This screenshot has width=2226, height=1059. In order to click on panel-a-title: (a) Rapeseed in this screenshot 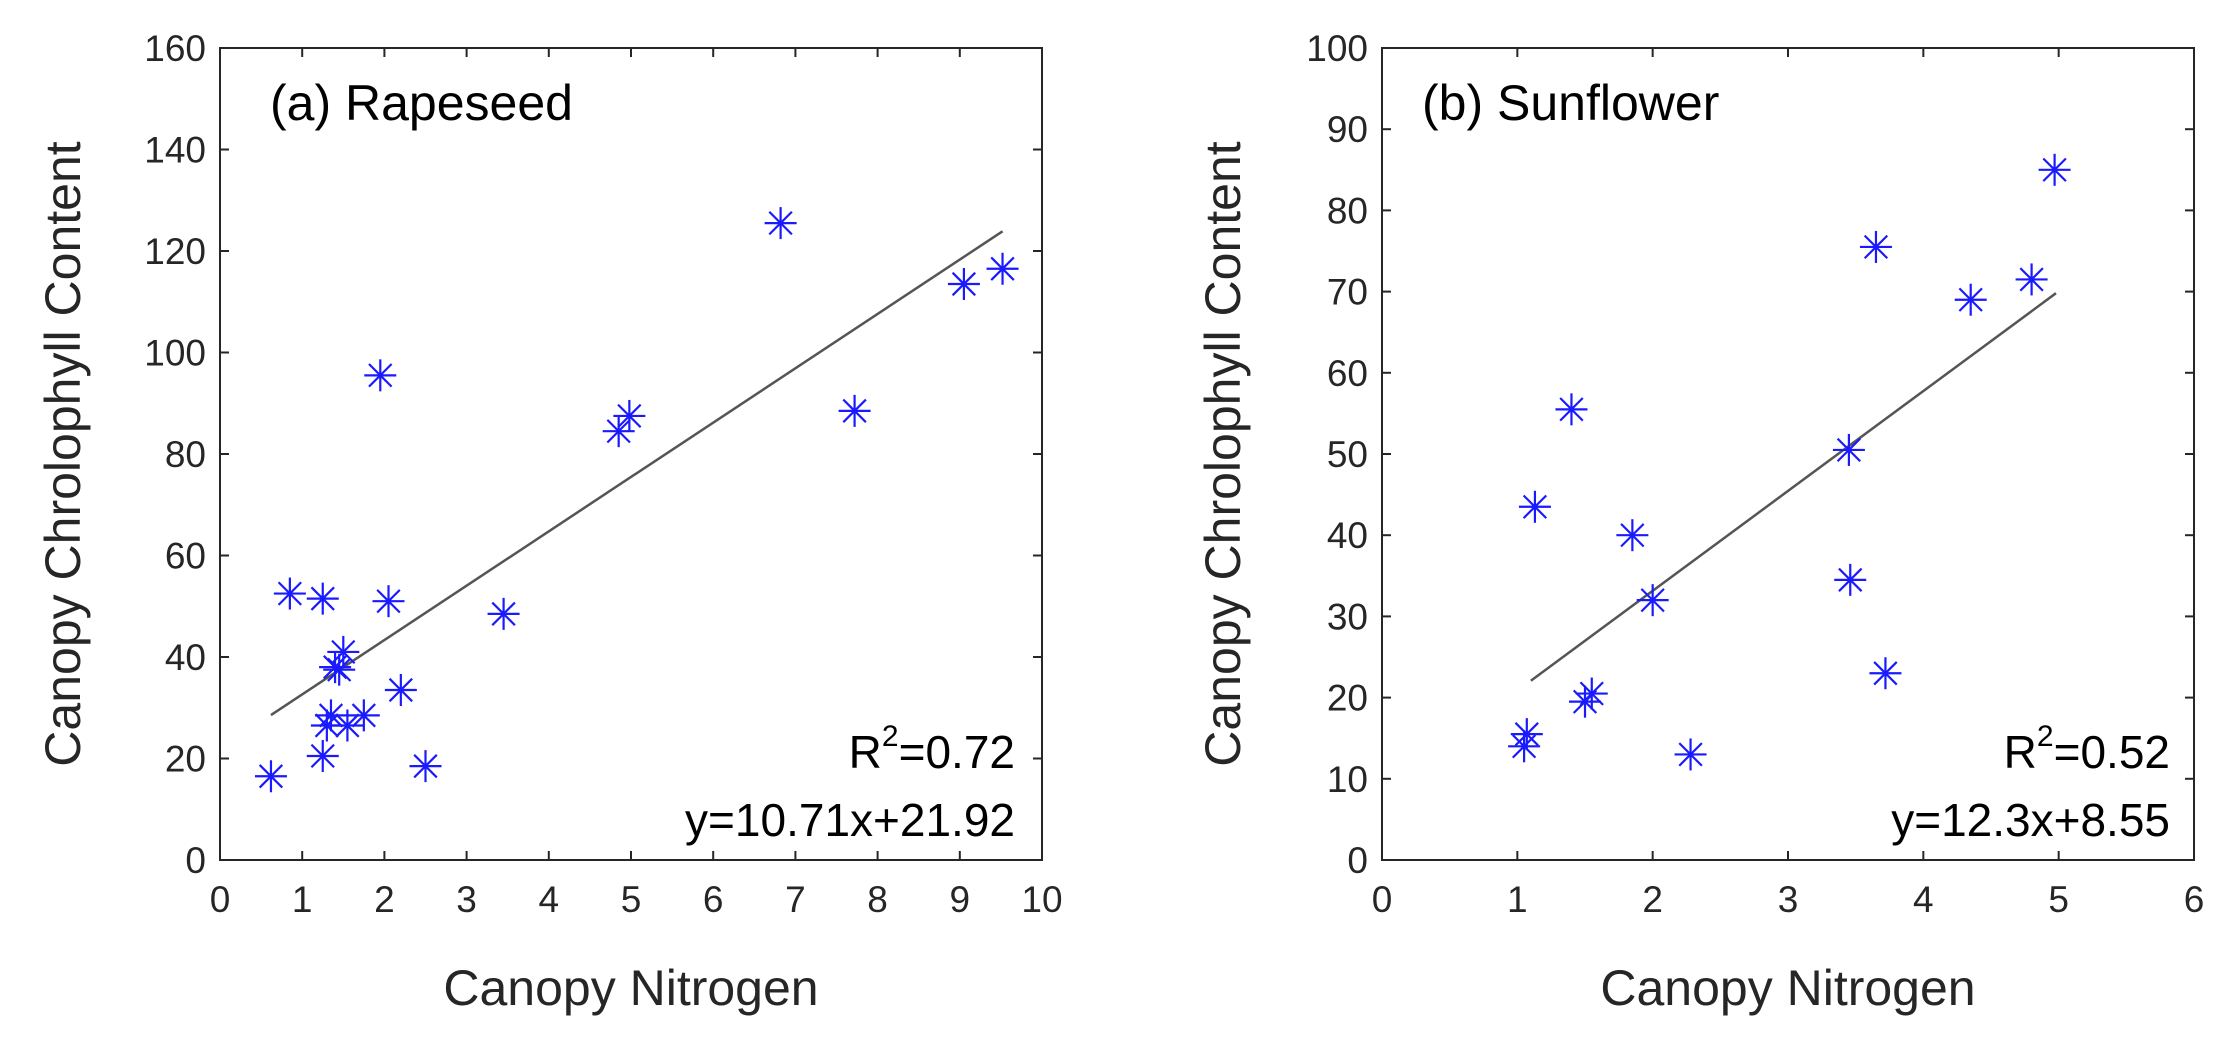, I will do `click(421, 103)`.